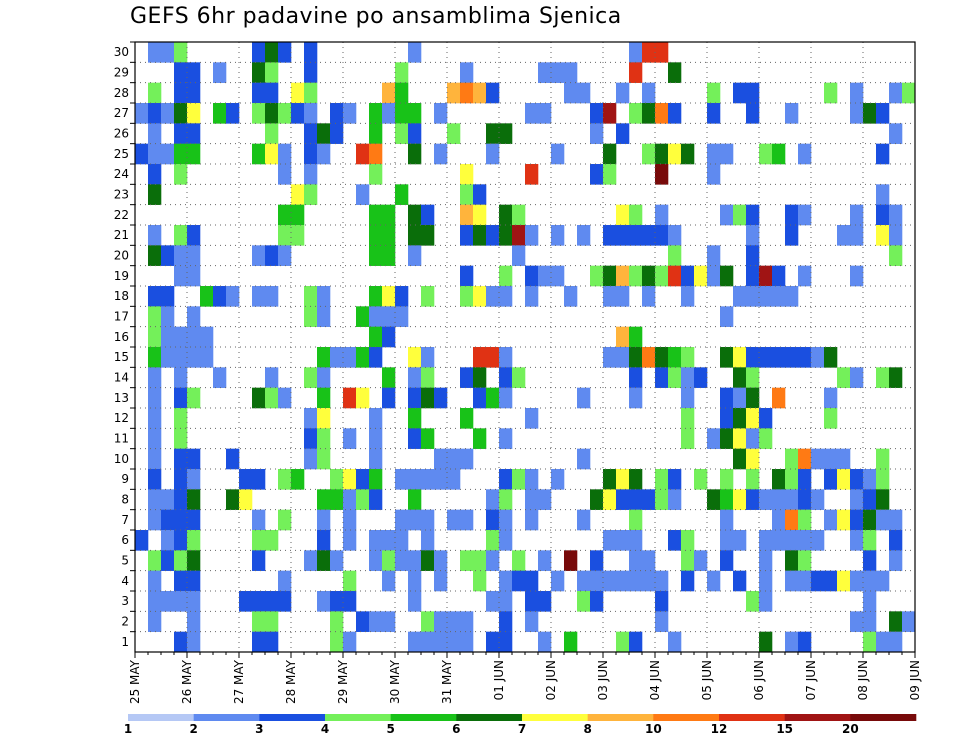 Image resolution: width=960 pixels, height=742 pixels. Describe the element at coordinates (811, 680) in the screenshot. I see `x-tick-label: 07 JUN` at that location.